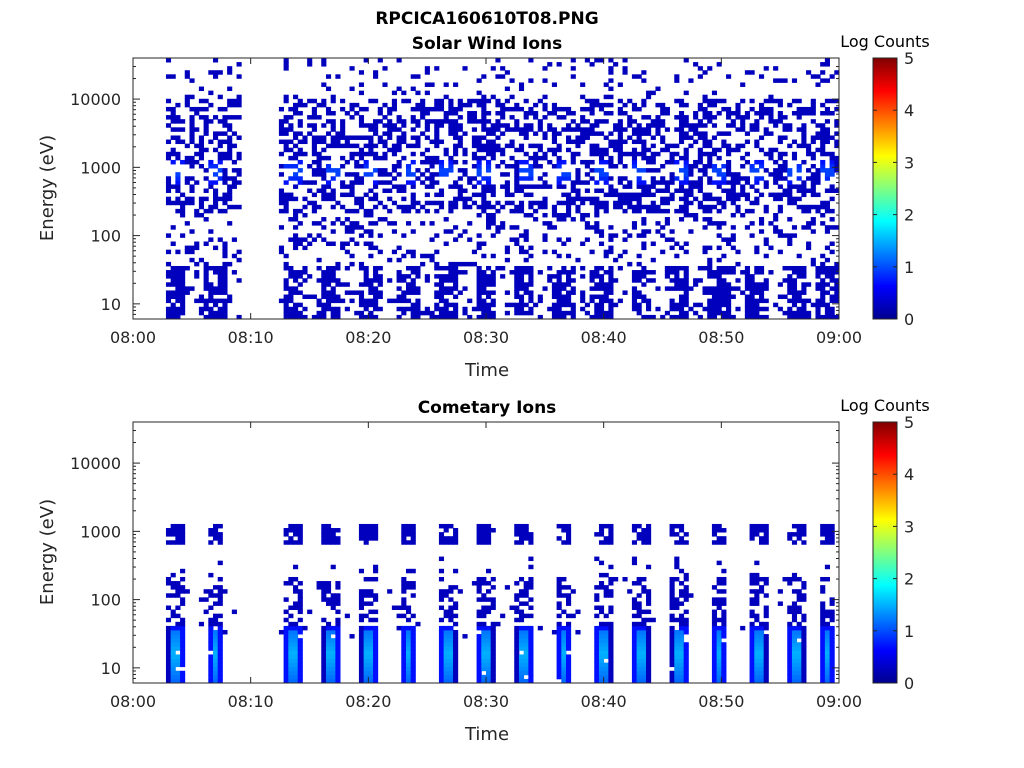 The image size is (1024, 768). I want to click on colorbar-tick-label: 5, so click(909, 422).